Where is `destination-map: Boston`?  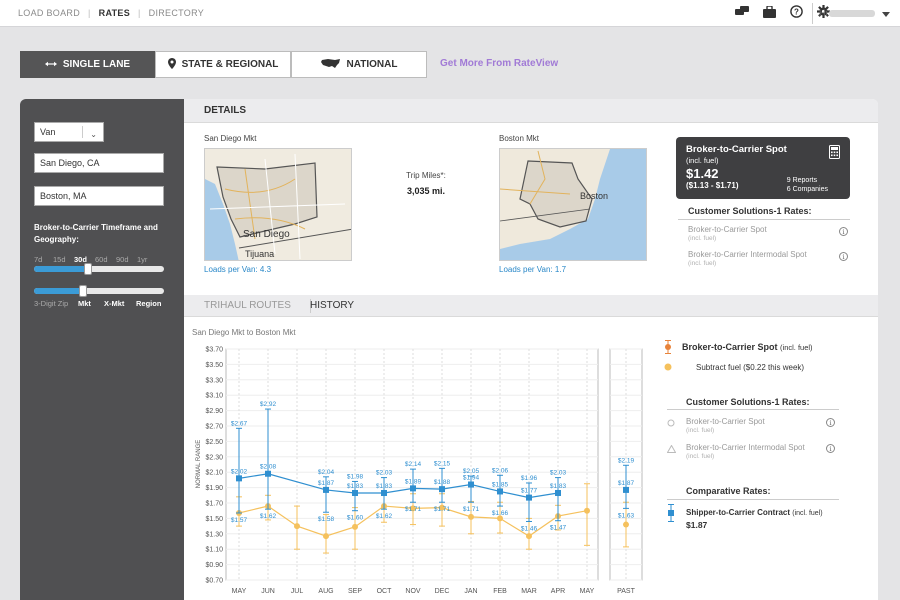
destination-map: Boston is located at coordinates (573, 204).